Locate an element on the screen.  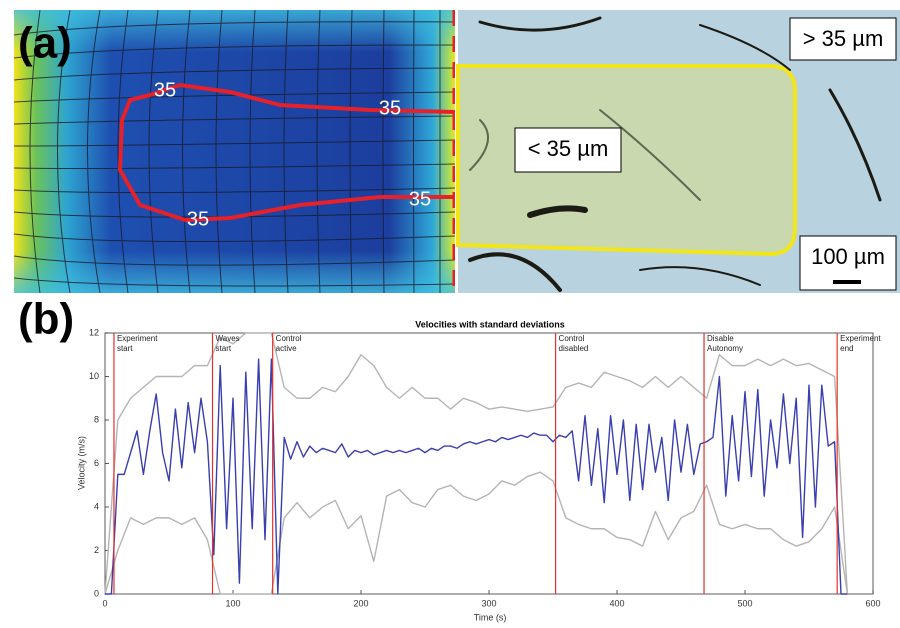
panel-label: (b) is located at coordinates (46, 319).